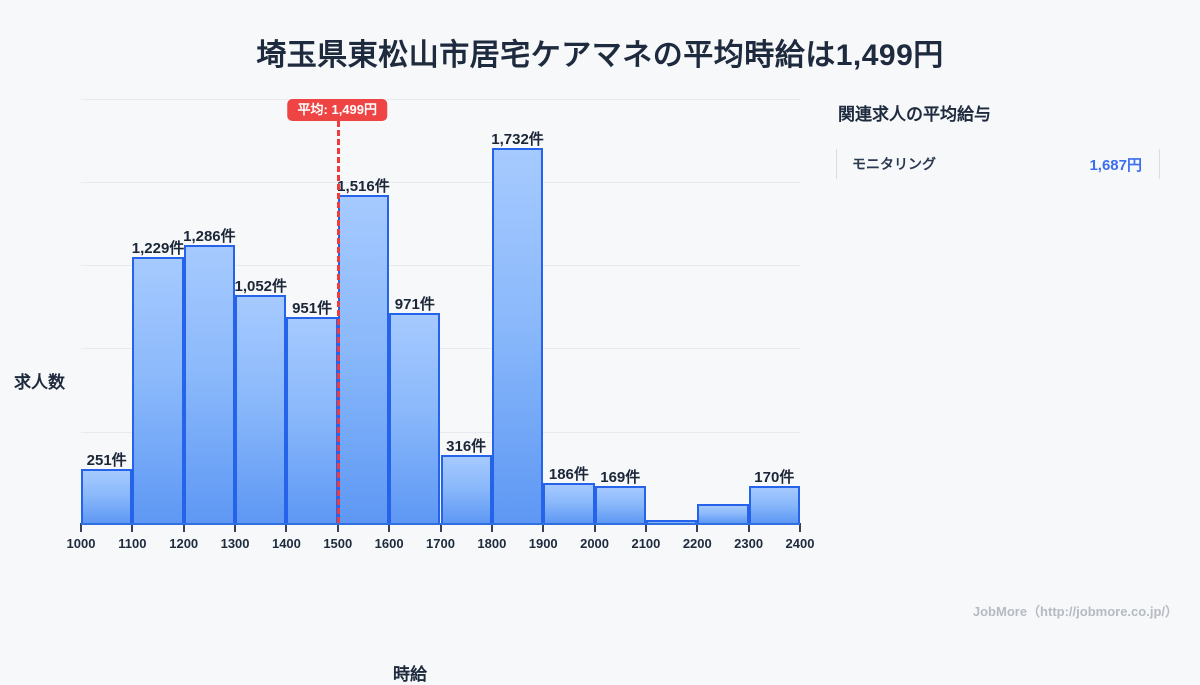 This screenshot has width=1200, height=685. I want to click on bar-value-label: 951件, so click(312, 309).